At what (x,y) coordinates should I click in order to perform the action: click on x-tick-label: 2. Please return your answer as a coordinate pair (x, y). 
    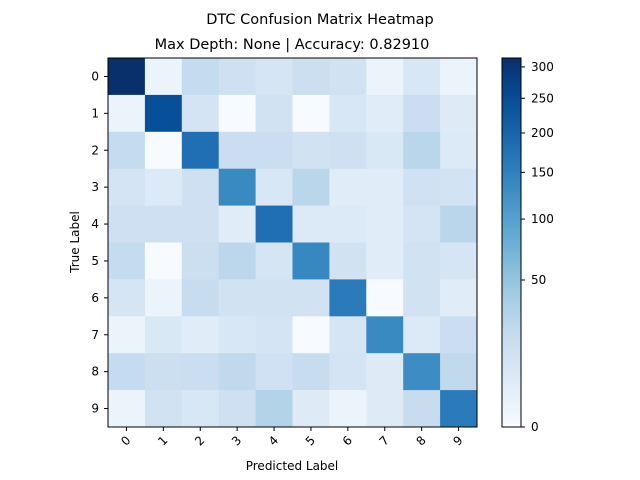
    Looking at the image, I should click on (199, 440).